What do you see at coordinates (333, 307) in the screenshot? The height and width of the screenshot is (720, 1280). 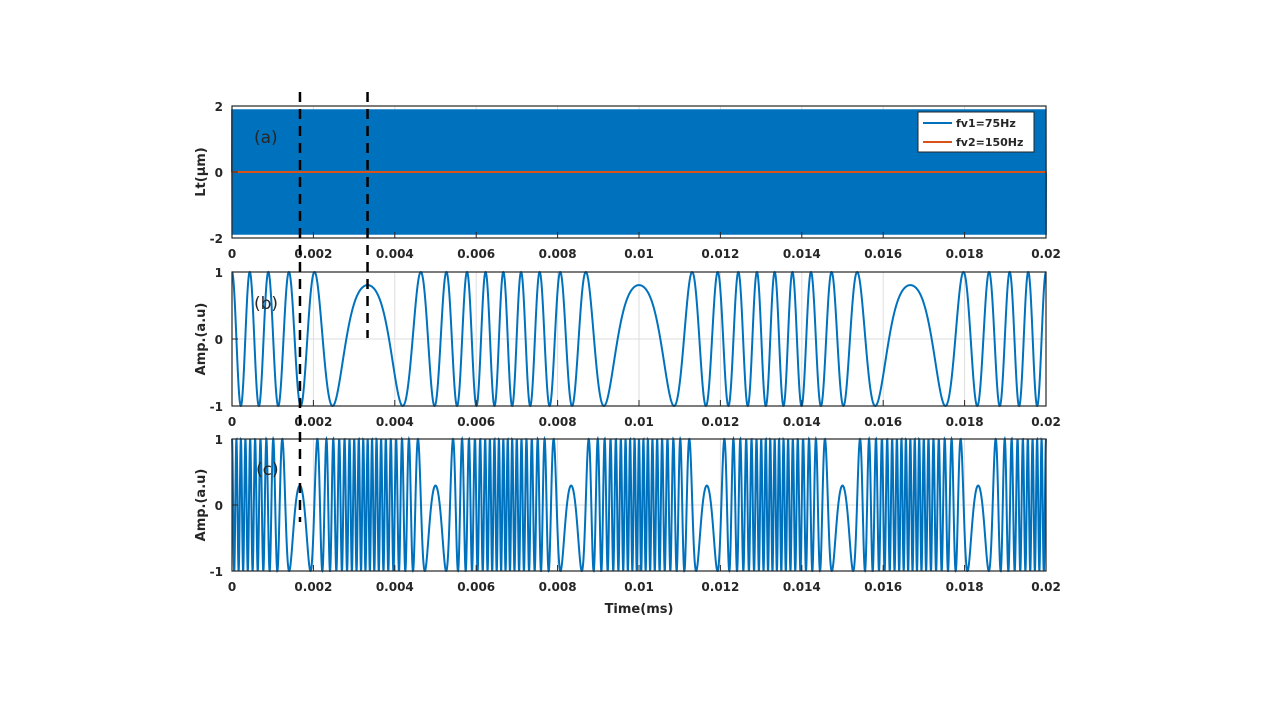 I see `vertical-markers` at bounding box center [333, 307].